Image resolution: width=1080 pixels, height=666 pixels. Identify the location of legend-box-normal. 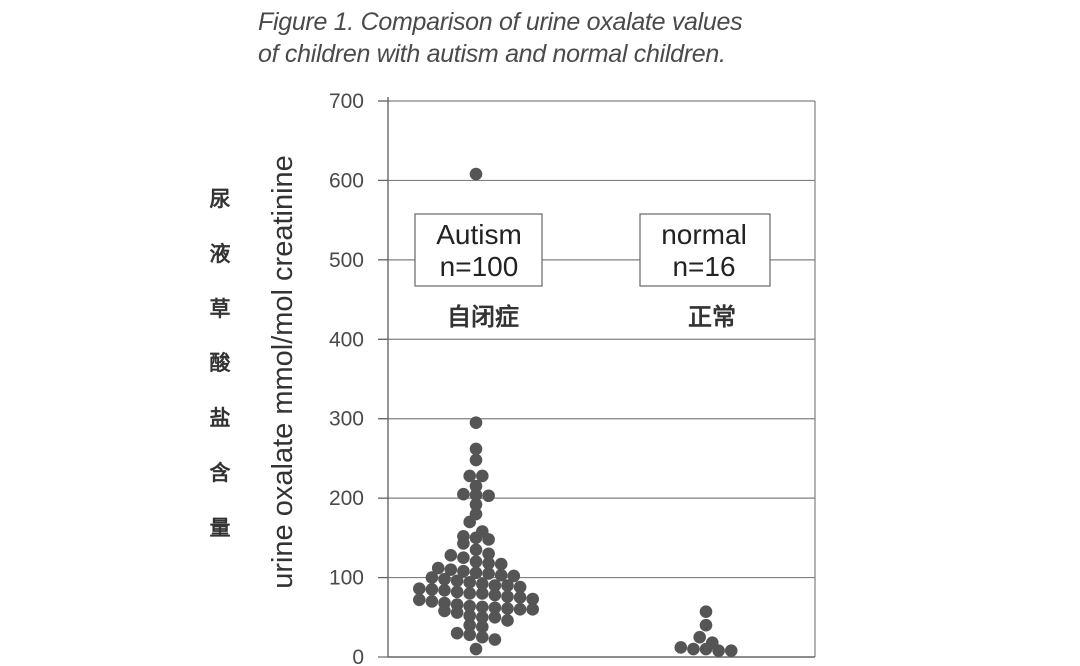
(705, 250).